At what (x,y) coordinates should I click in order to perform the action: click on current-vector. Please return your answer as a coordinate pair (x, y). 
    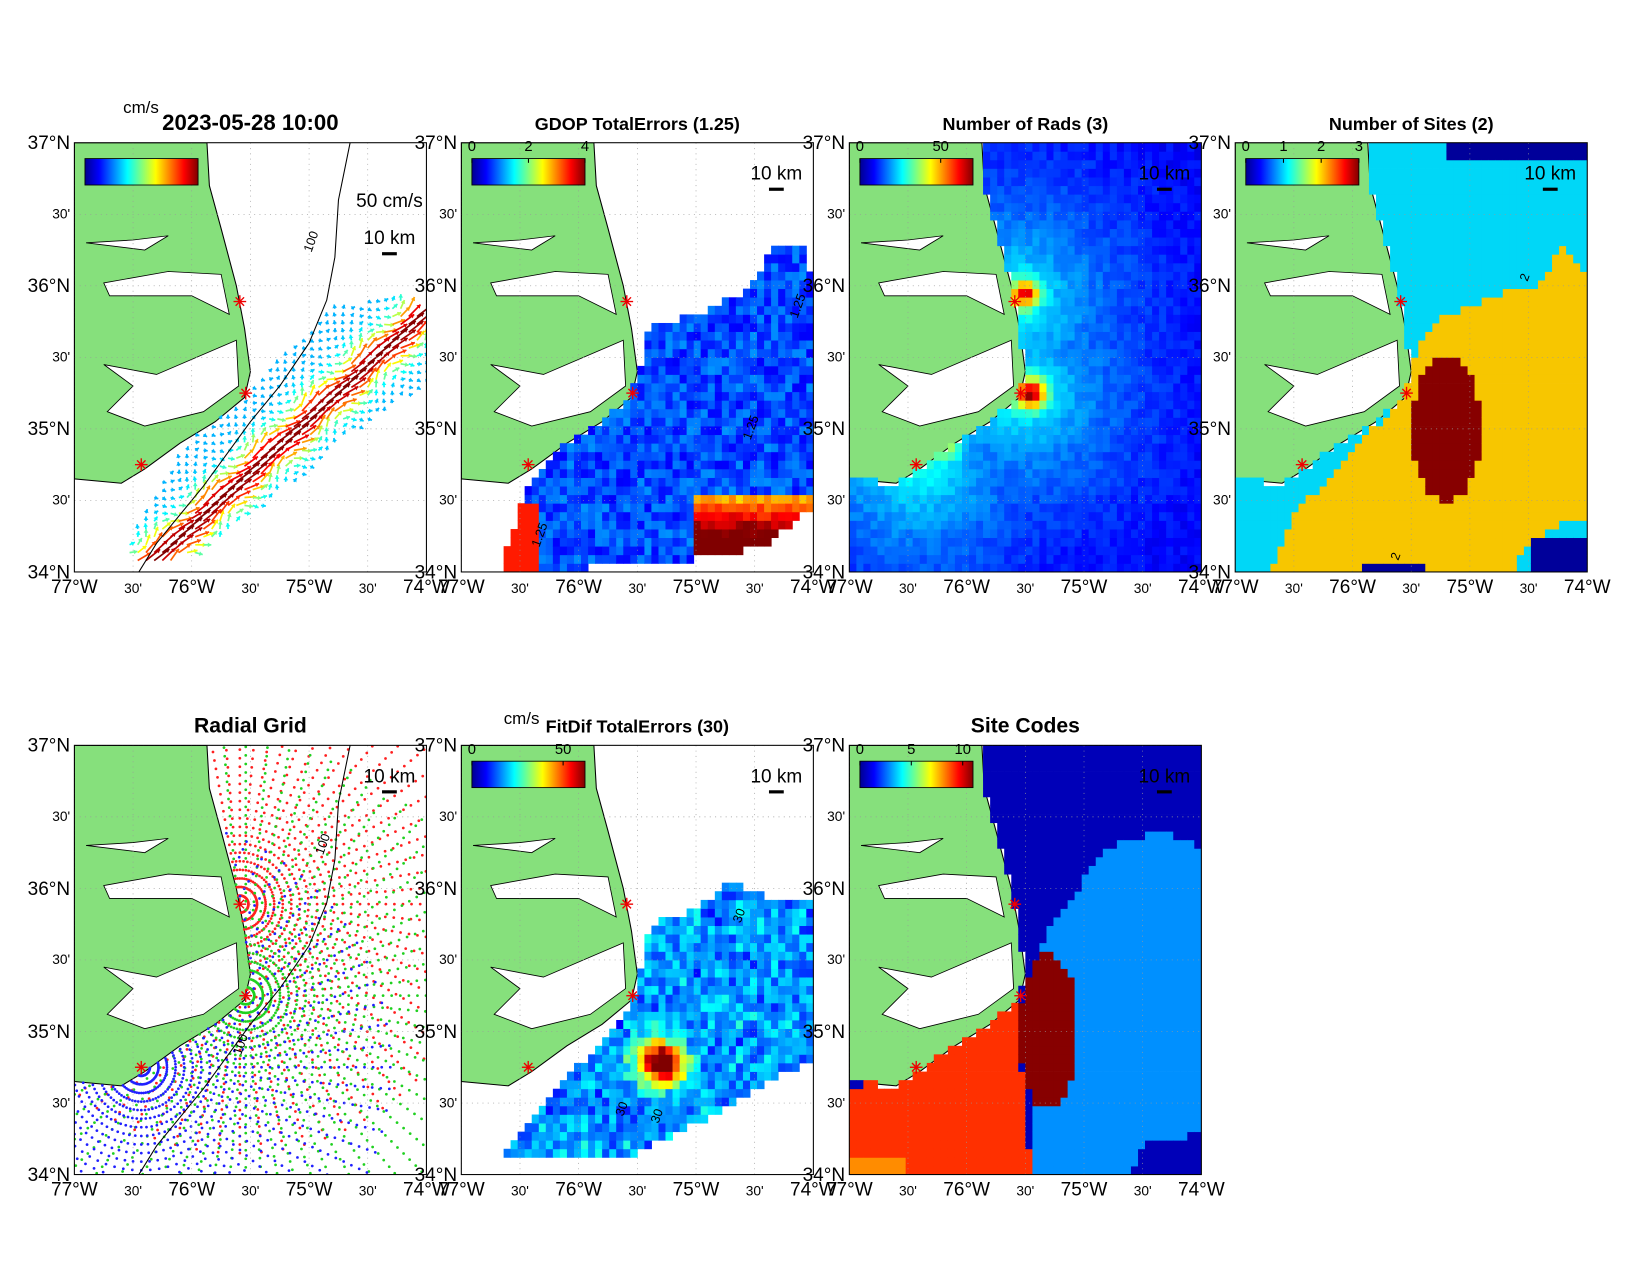
    Looking at the image, I should click on (421, 313).